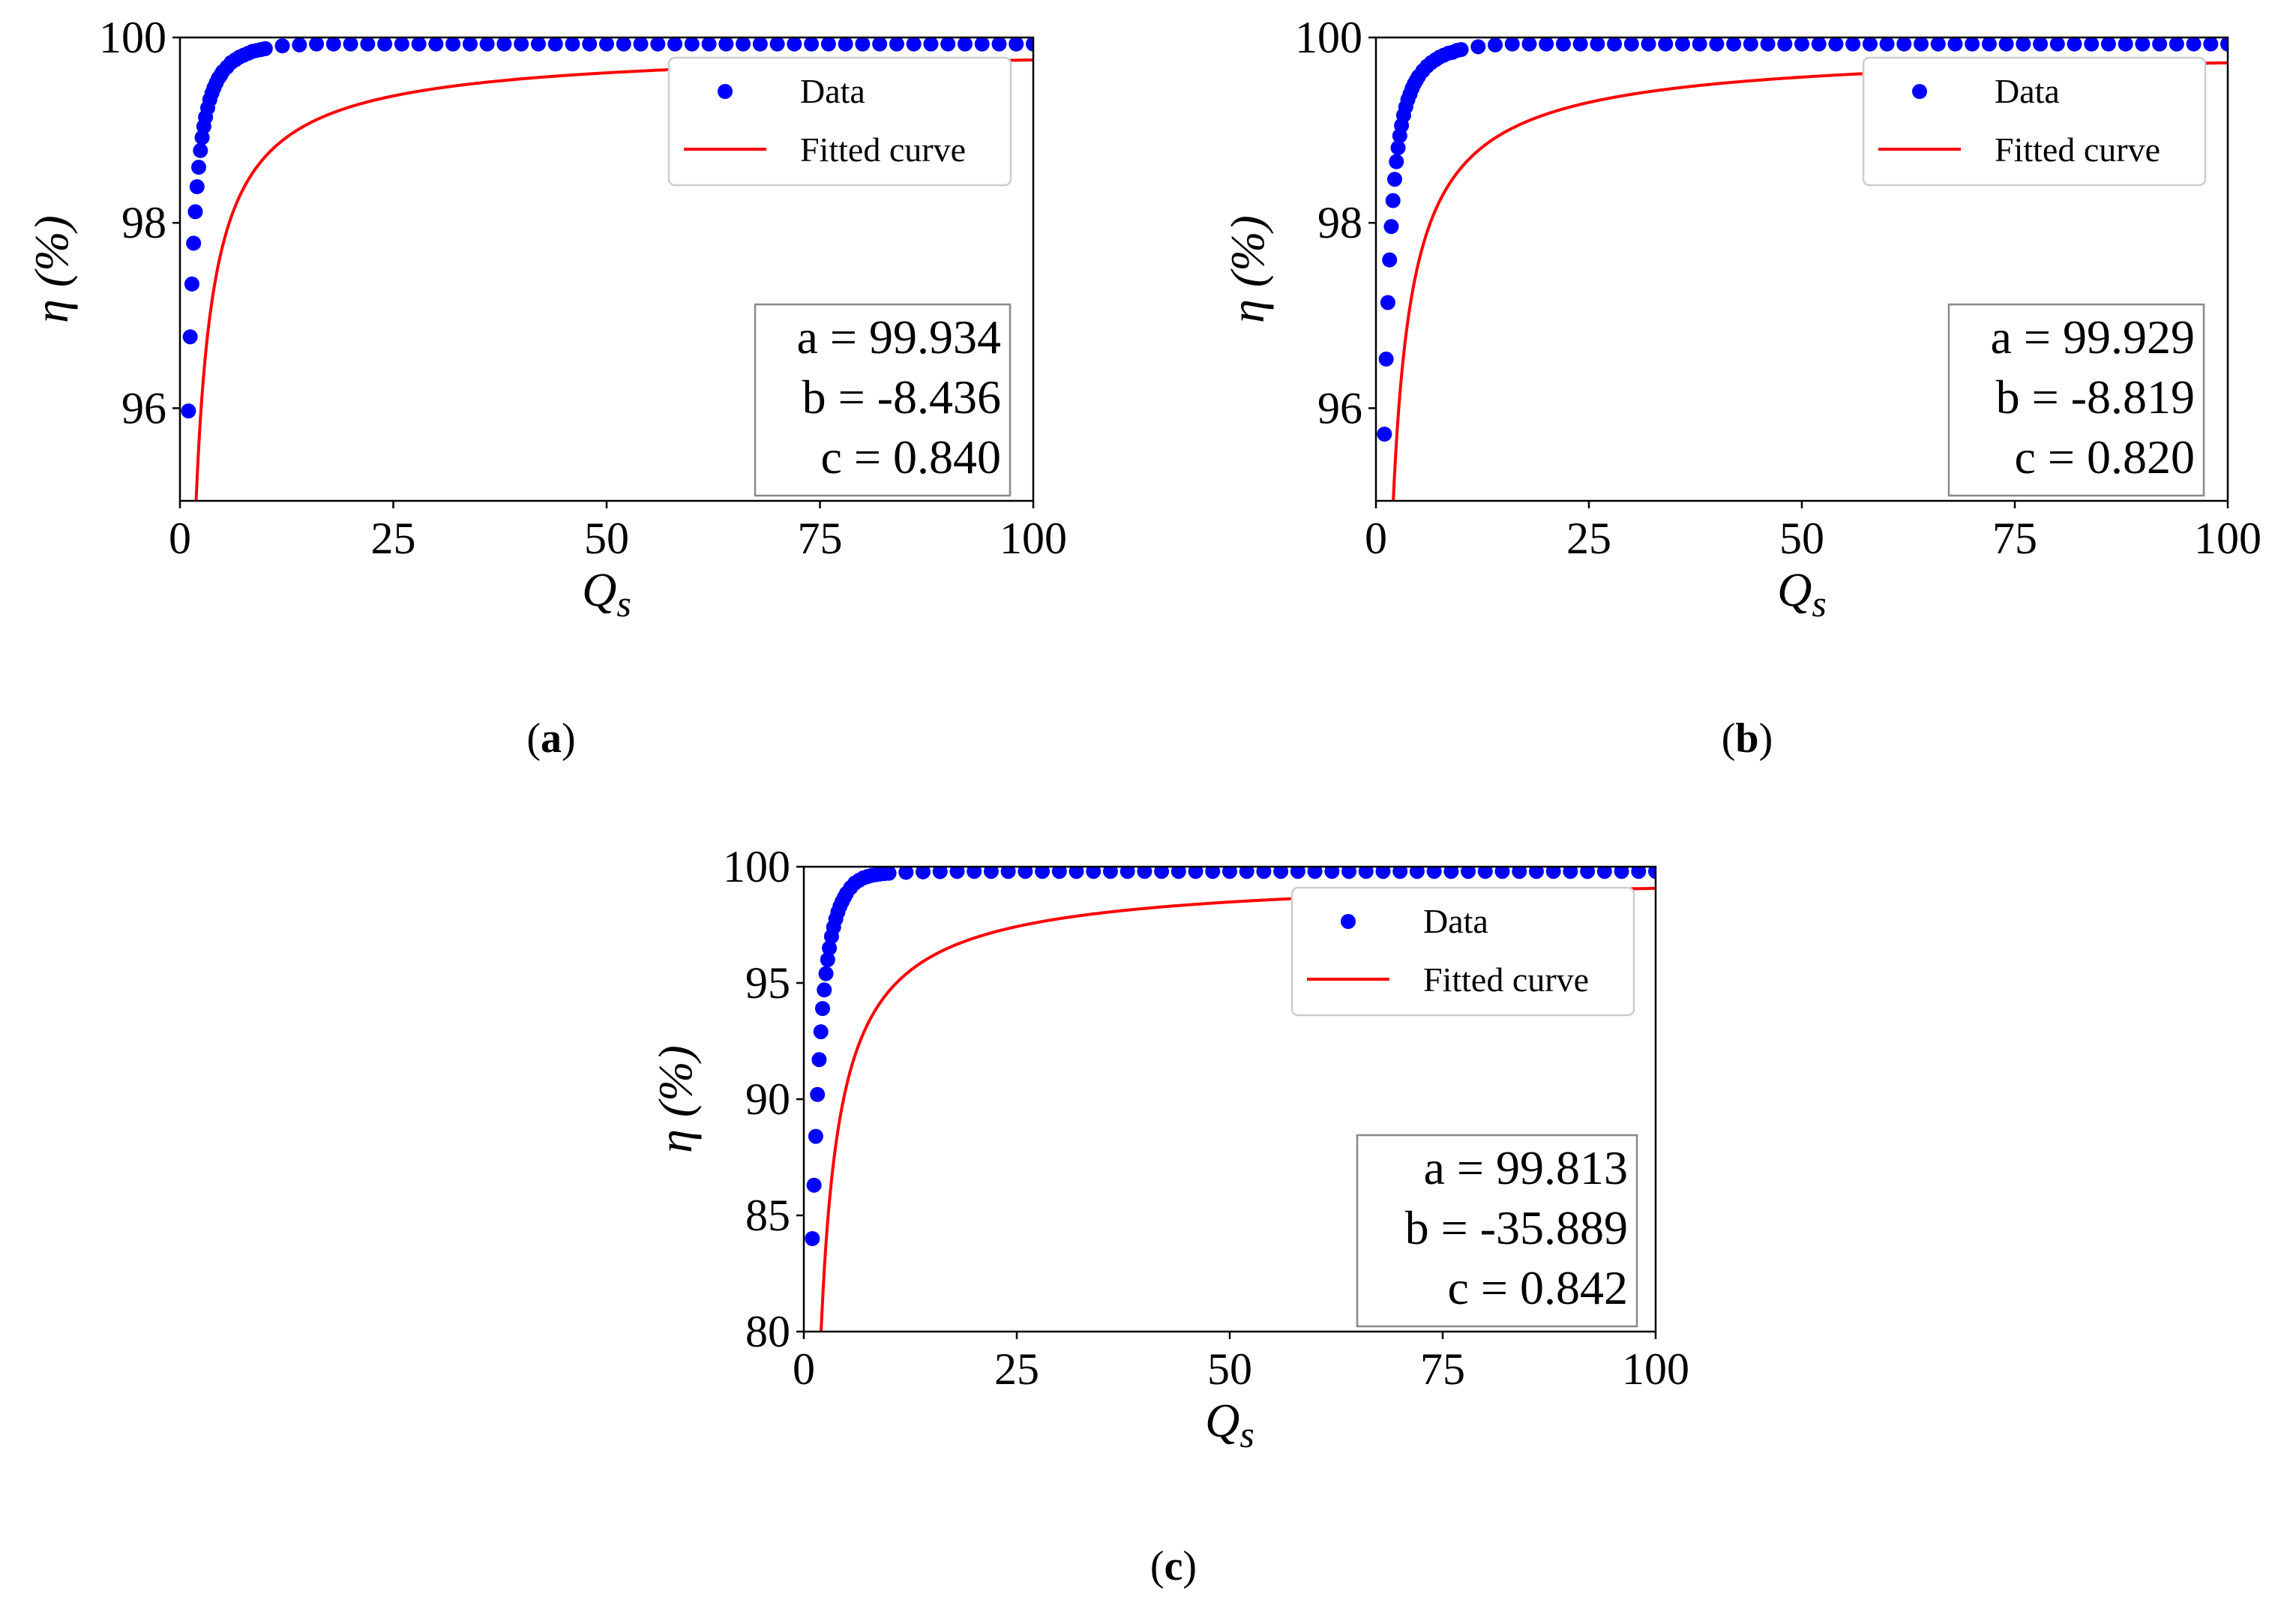 This screenshot has width=2284, height=1624. Describe the element at coordinates (1527, 1167) in the screenshot. I see `parameter-a: a = 99.813` at that location.